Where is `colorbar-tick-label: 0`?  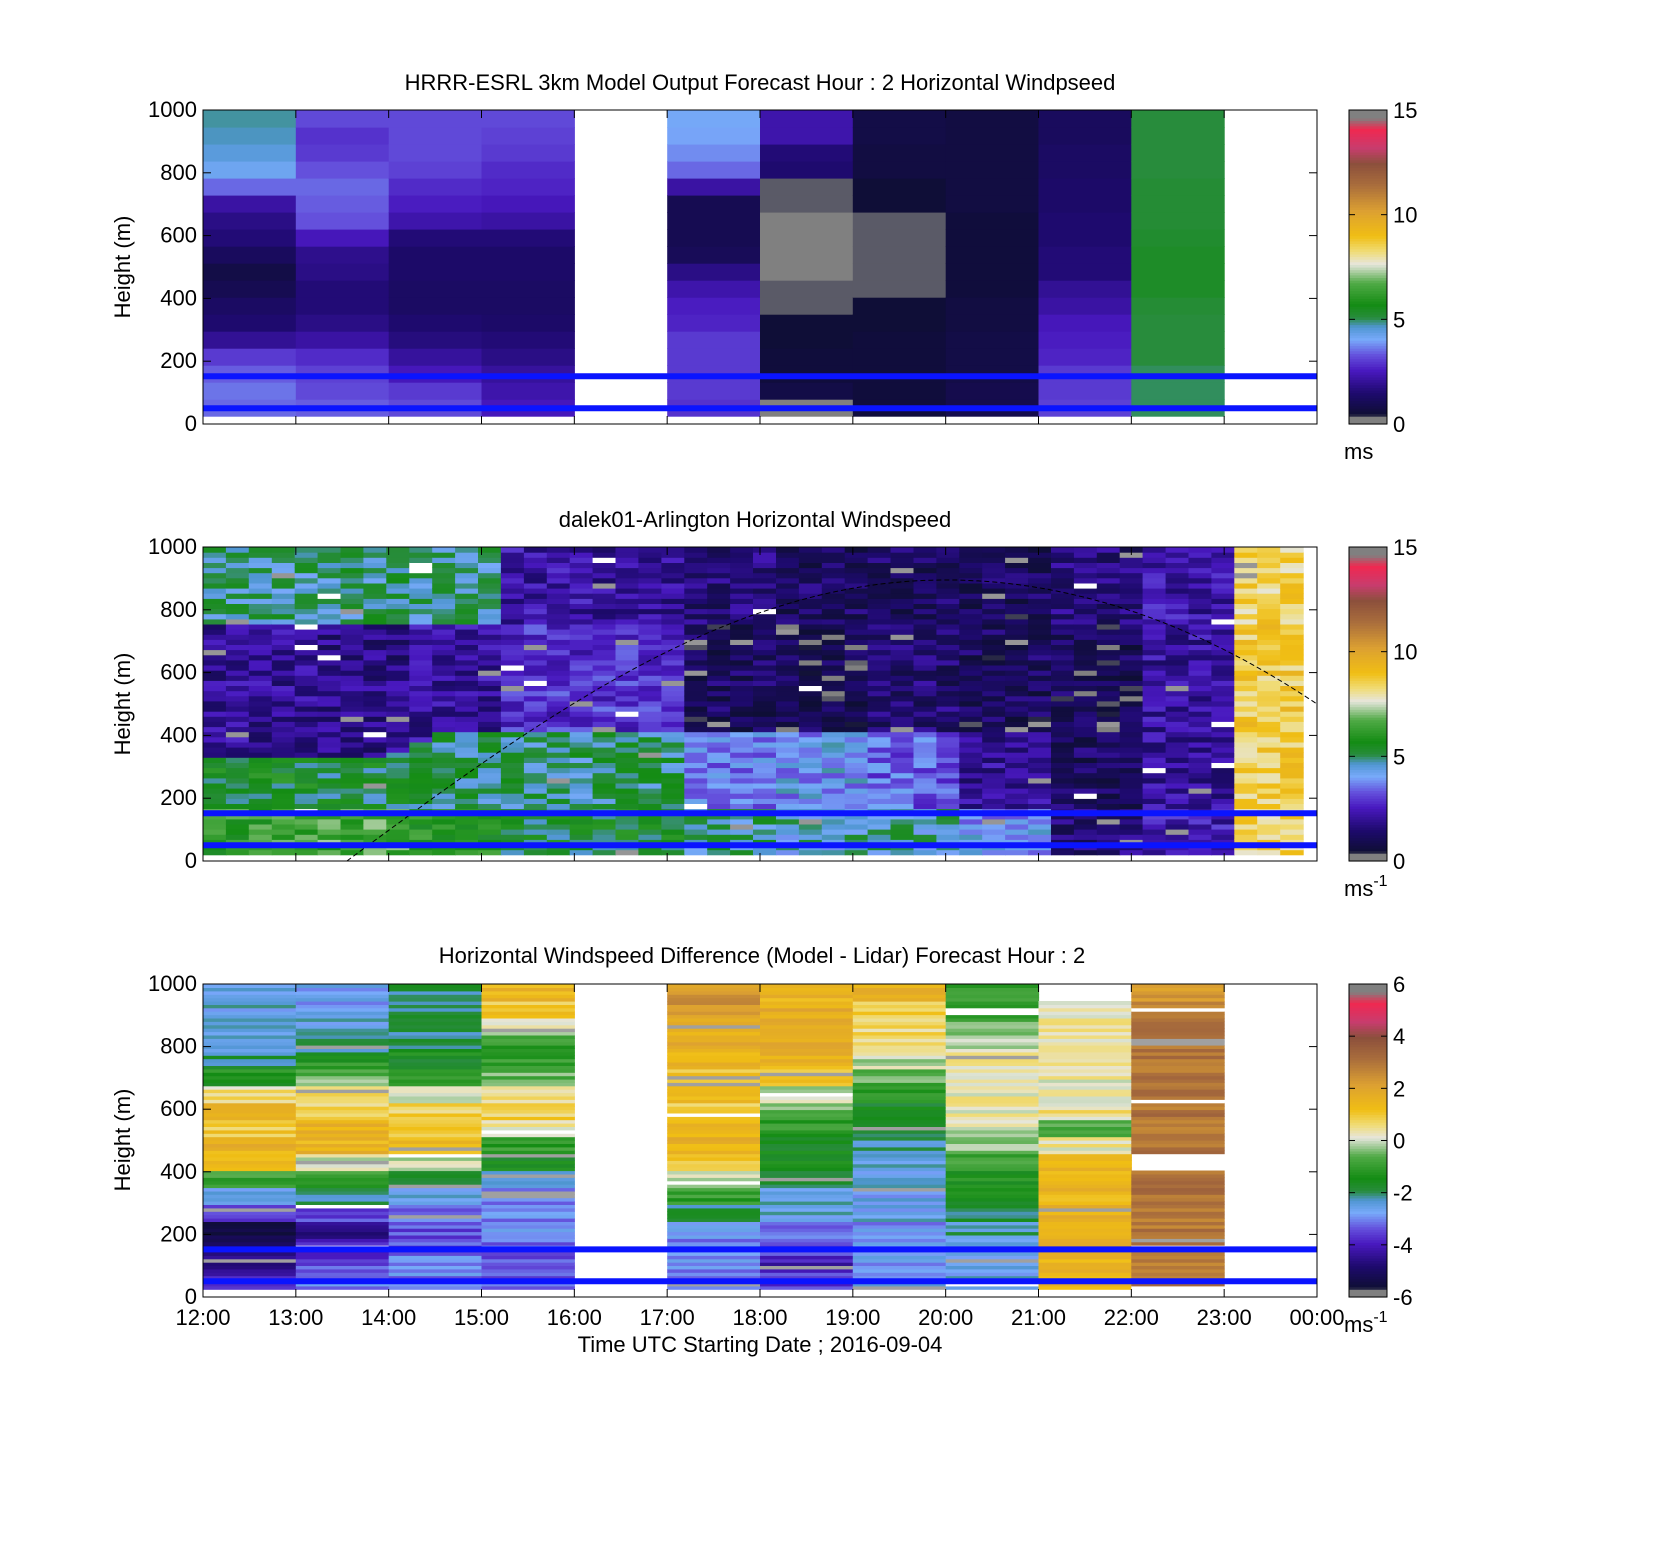 colorbar-tick-label: 0 is located at coordinates (1399, 424).